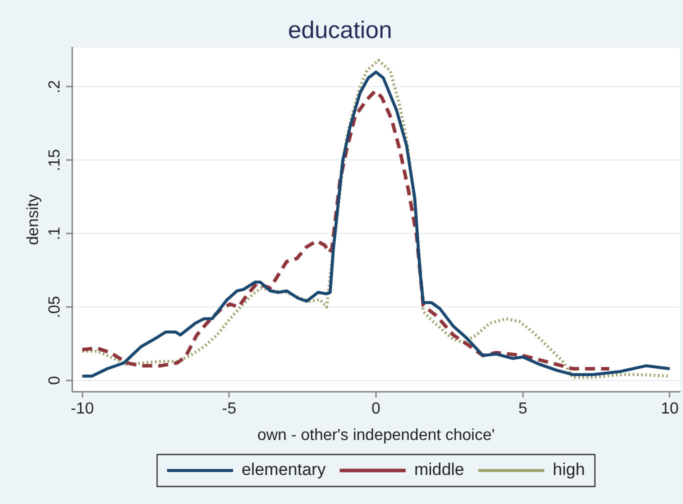 Image resolution: width=683 pixels, height=504 pixels. I want to click on y-tick-label: .05, so click(55, 307).